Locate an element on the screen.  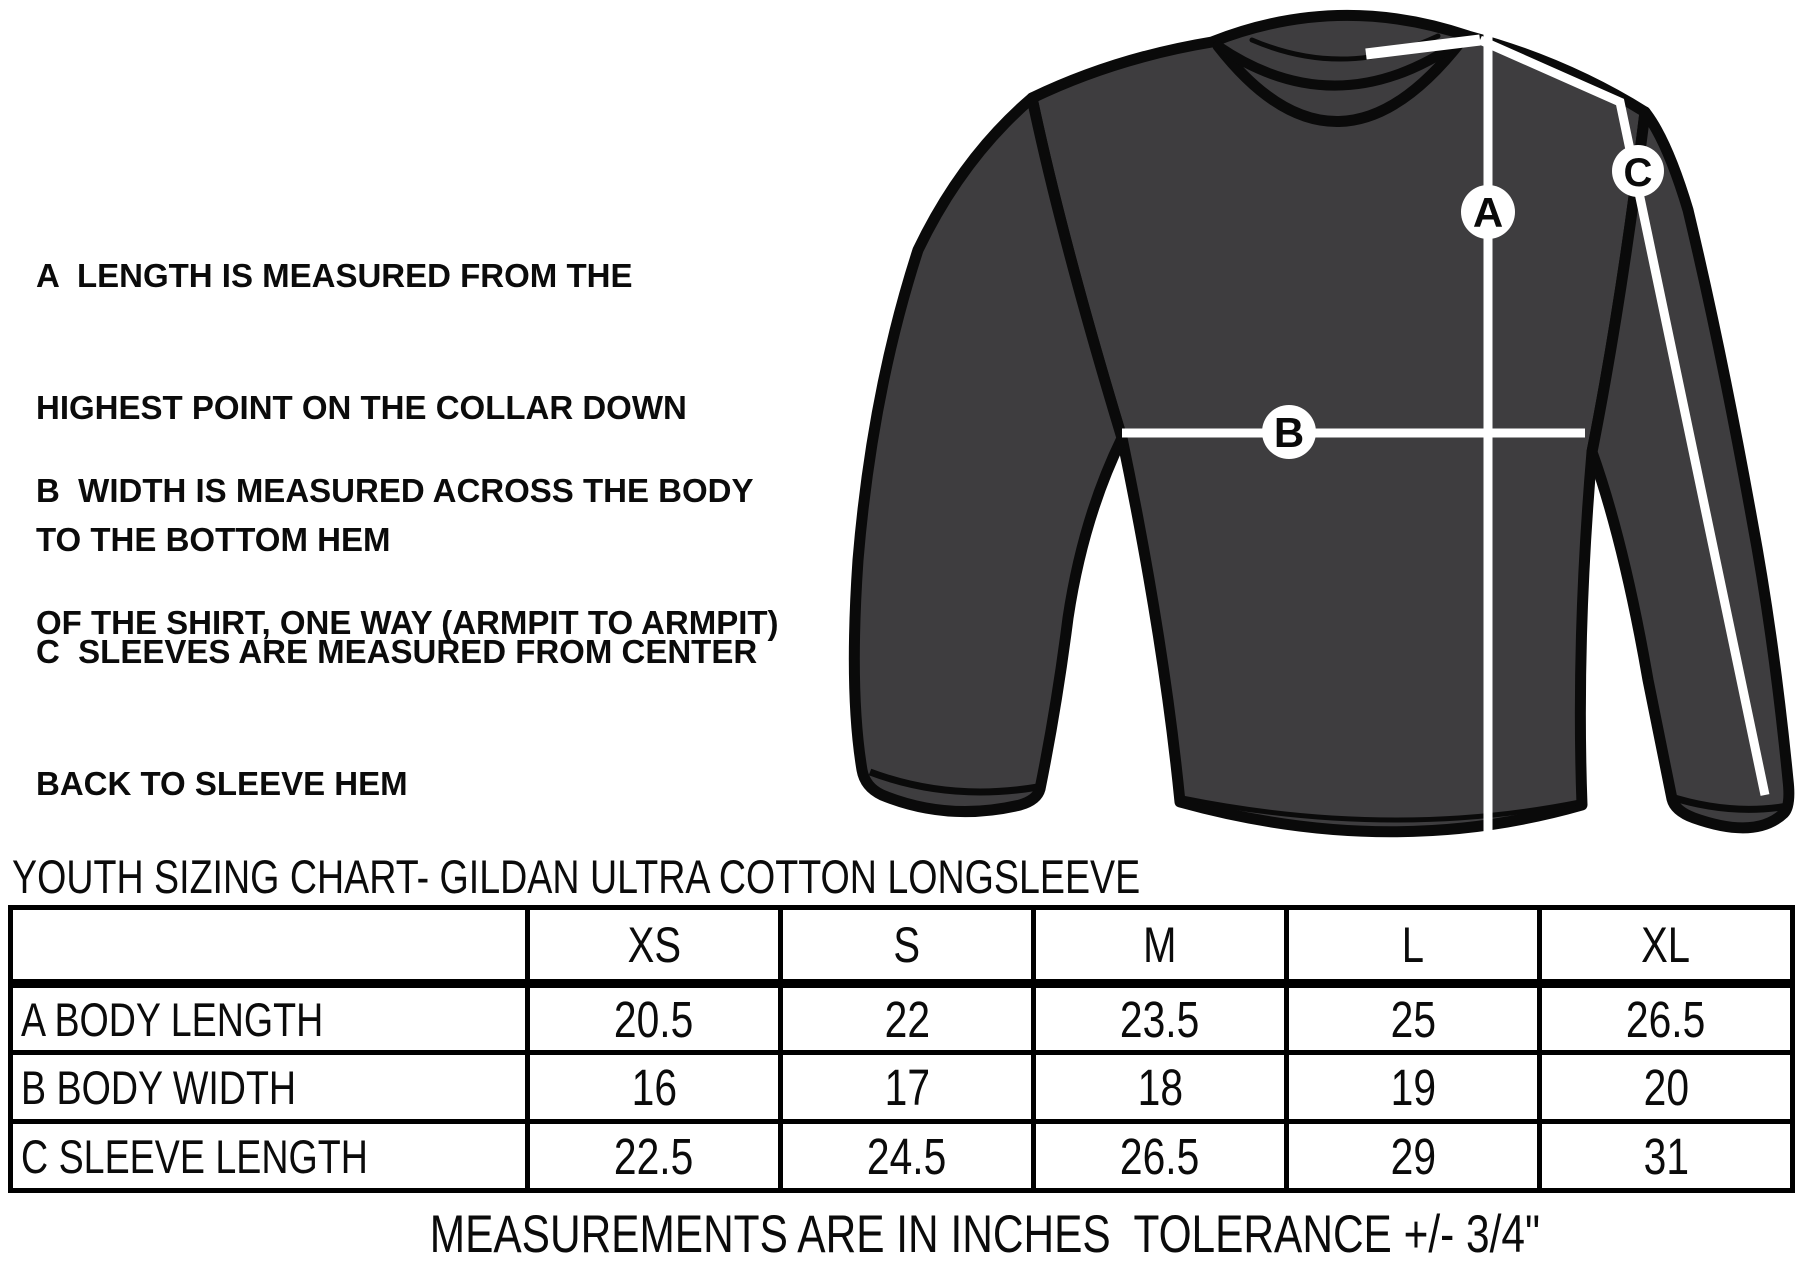
table-row-body-length: A BODY LENGTH 20.5 22 23.5 25 26.5 is located at coordinates (901, 1018).